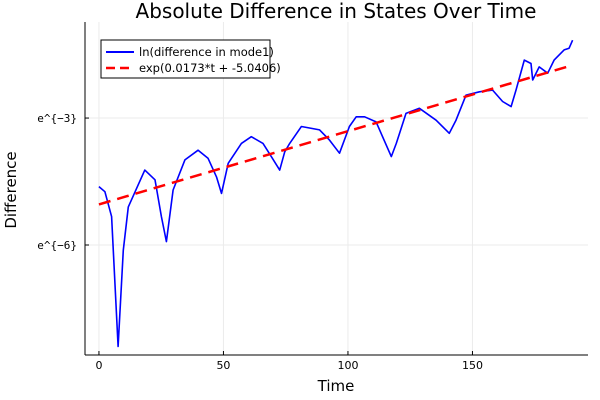 This screenshot has width=600, height=400. What do you see at coordinates (336, 11) in the screenshot?
I see `chart-title: Absolute Difference in States Over Time` at bounding box center [336, 11].